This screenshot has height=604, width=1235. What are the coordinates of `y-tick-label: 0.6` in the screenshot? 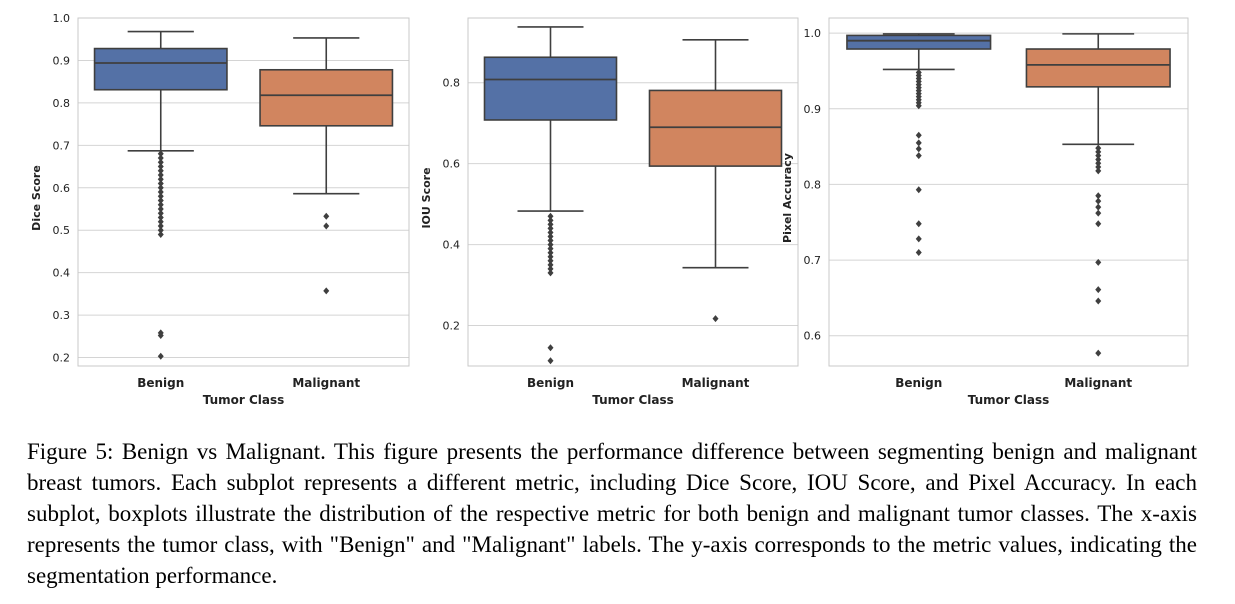 It's located at (62, 188).